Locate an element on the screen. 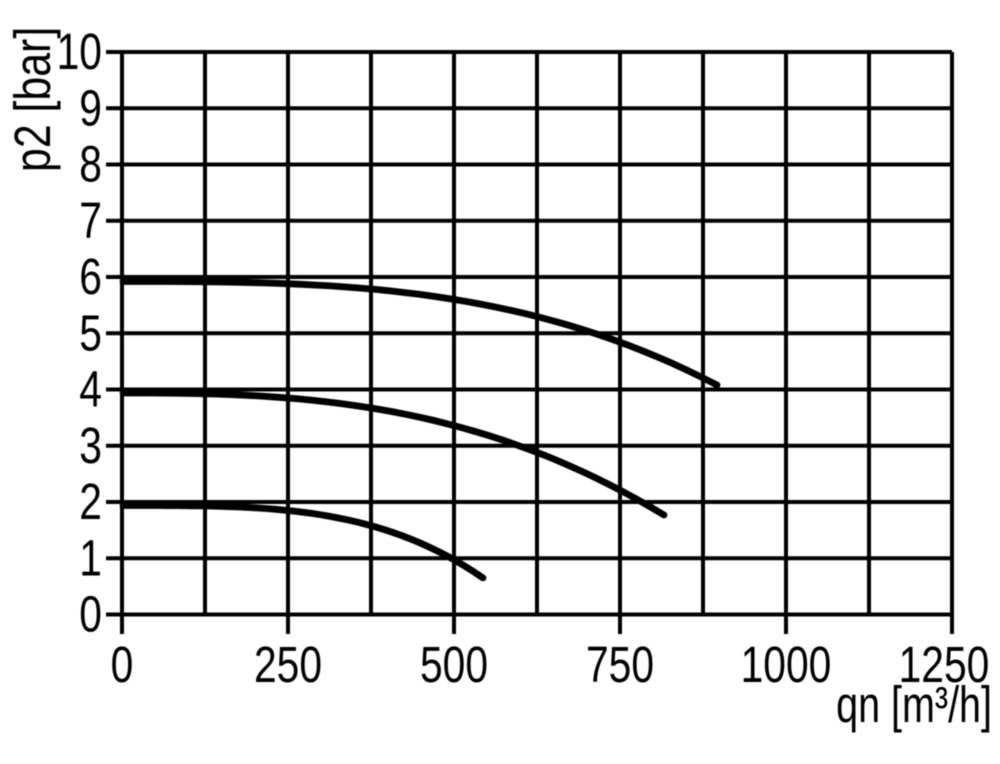 This screenshot has height=764, width=1000. svg-text: 4 is located at coordinates (90, 388).